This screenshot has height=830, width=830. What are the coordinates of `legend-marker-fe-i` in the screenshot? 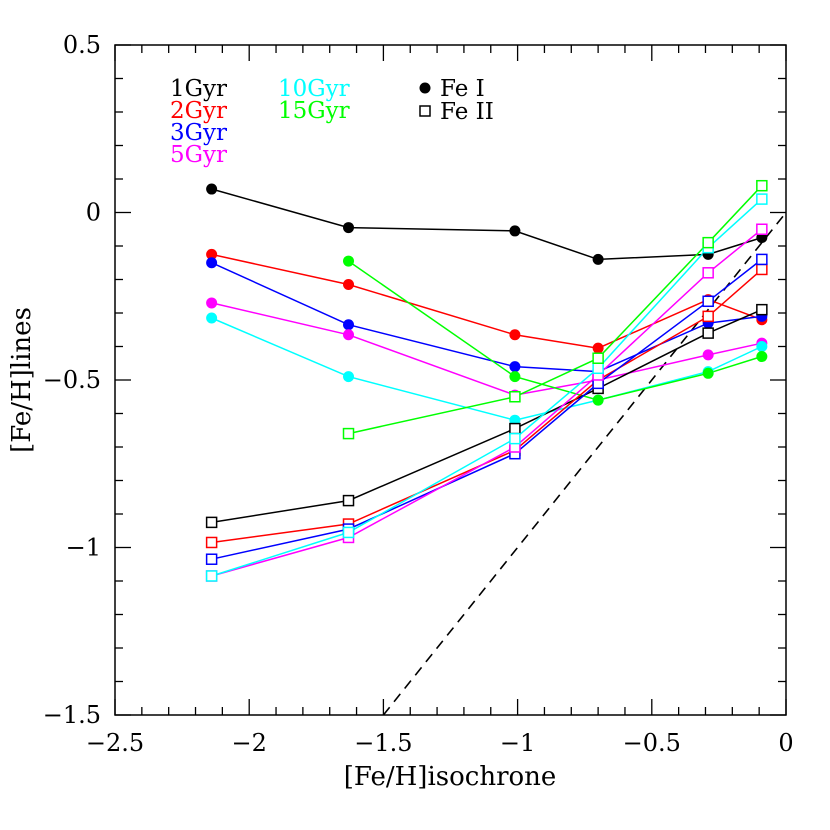 It's located at (425, 88).